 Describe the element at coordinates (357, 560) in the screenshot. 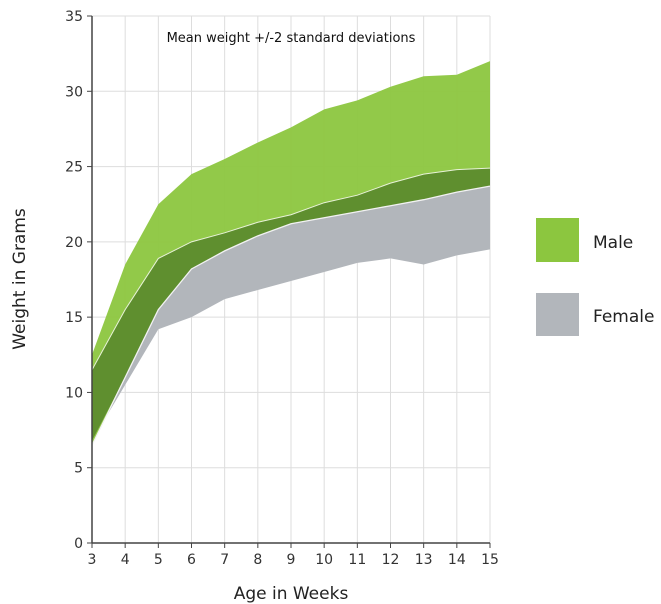

I see `x-tick-label: 11` at that location.